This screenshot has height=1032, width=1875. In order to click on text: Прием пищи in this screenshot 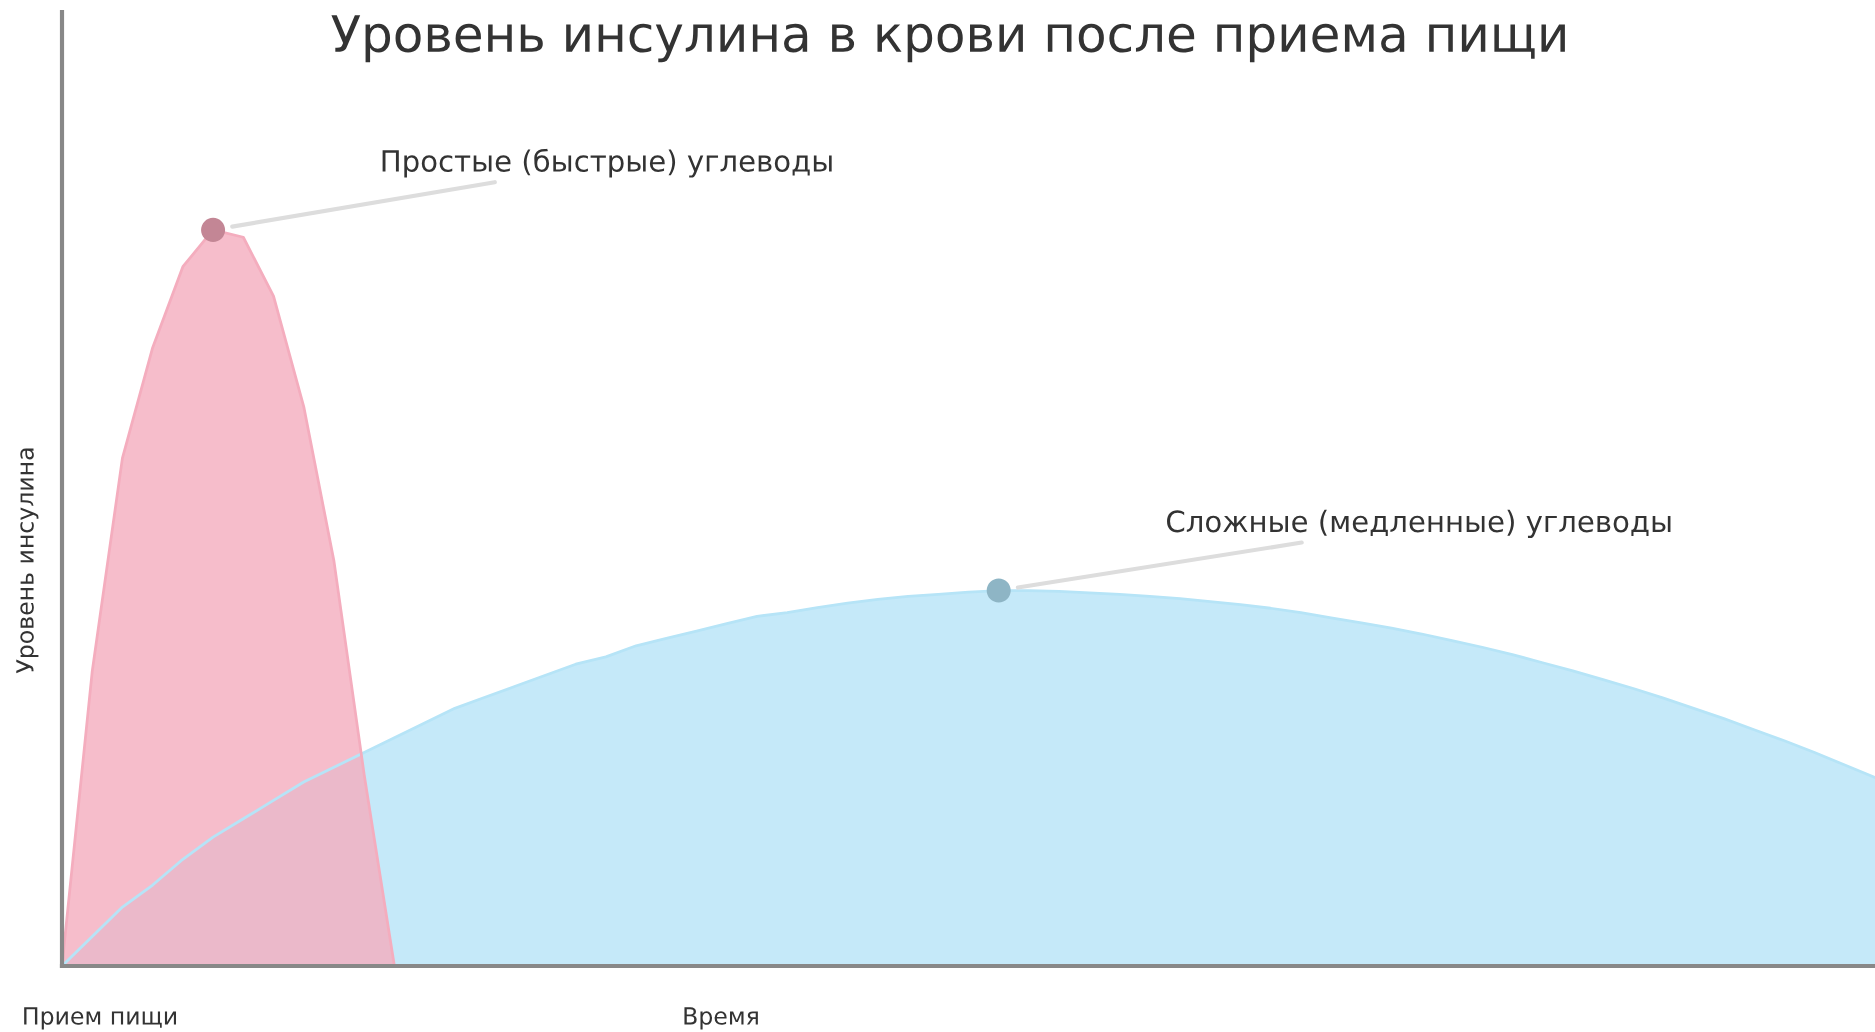, I will do `click(100, 1018)`.